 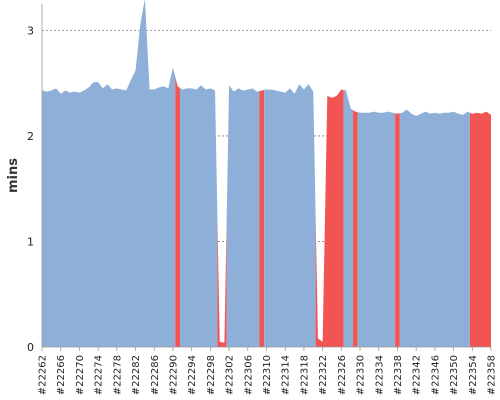 What do you see at coordinates (80, 375) in the screenshot?
I see `x-tick-label: #22270` at bounding box center [80, 375].